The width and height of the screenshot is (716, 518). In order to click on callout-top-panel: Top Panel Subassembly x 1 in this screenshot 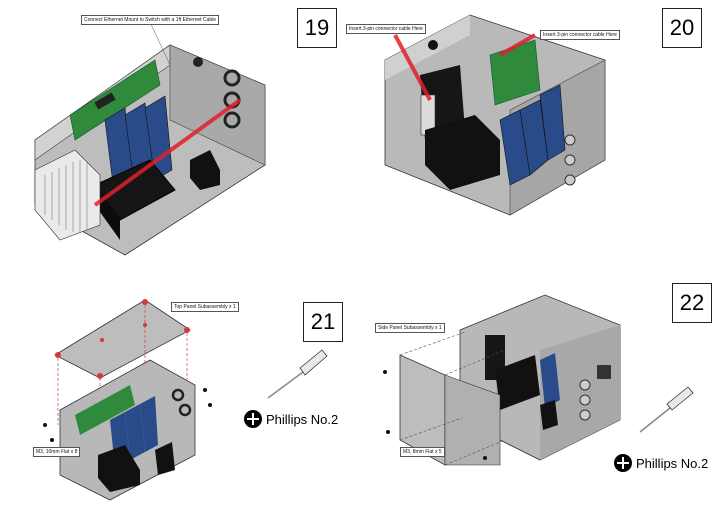, I will do `click(205, 307)`.